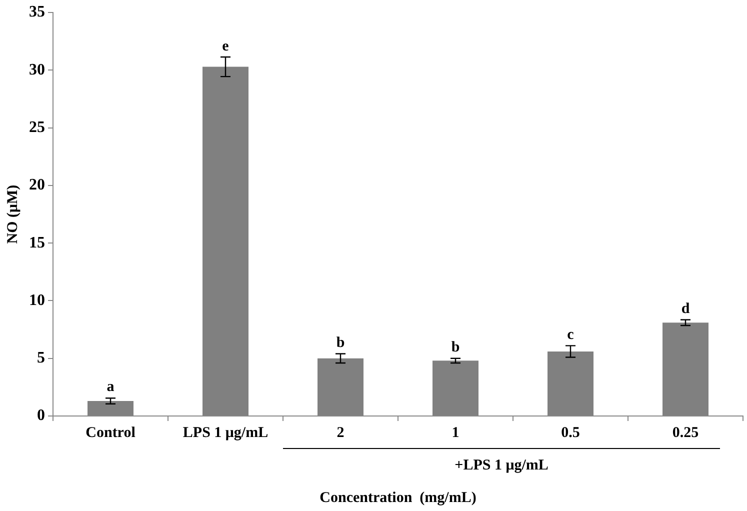 This screenshot has height=511, width=747. I want to click on x-axis-title: Concentration (mg/mL), so click(398, 498).